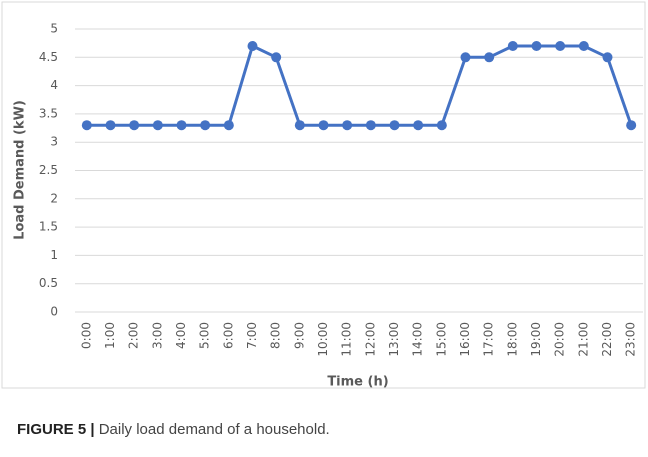 This screenshot has width=648, height=457. Describe the element at coordinates (441, 339) in the screenshot. I see `x-tick-label: 15:00` at that location.